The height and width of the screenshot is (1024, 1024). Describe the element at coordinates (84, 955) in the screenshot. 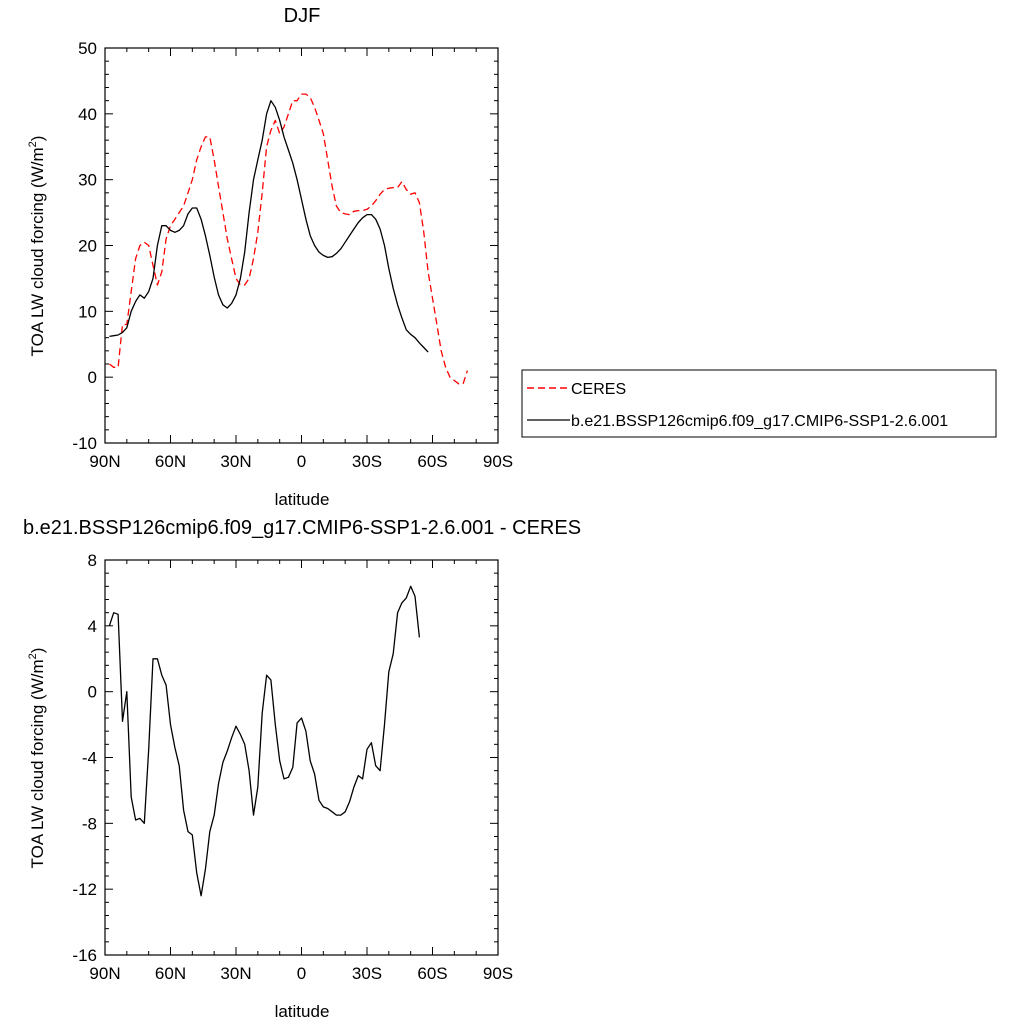

I see `bottom-y-tick-label: -16` at that location.